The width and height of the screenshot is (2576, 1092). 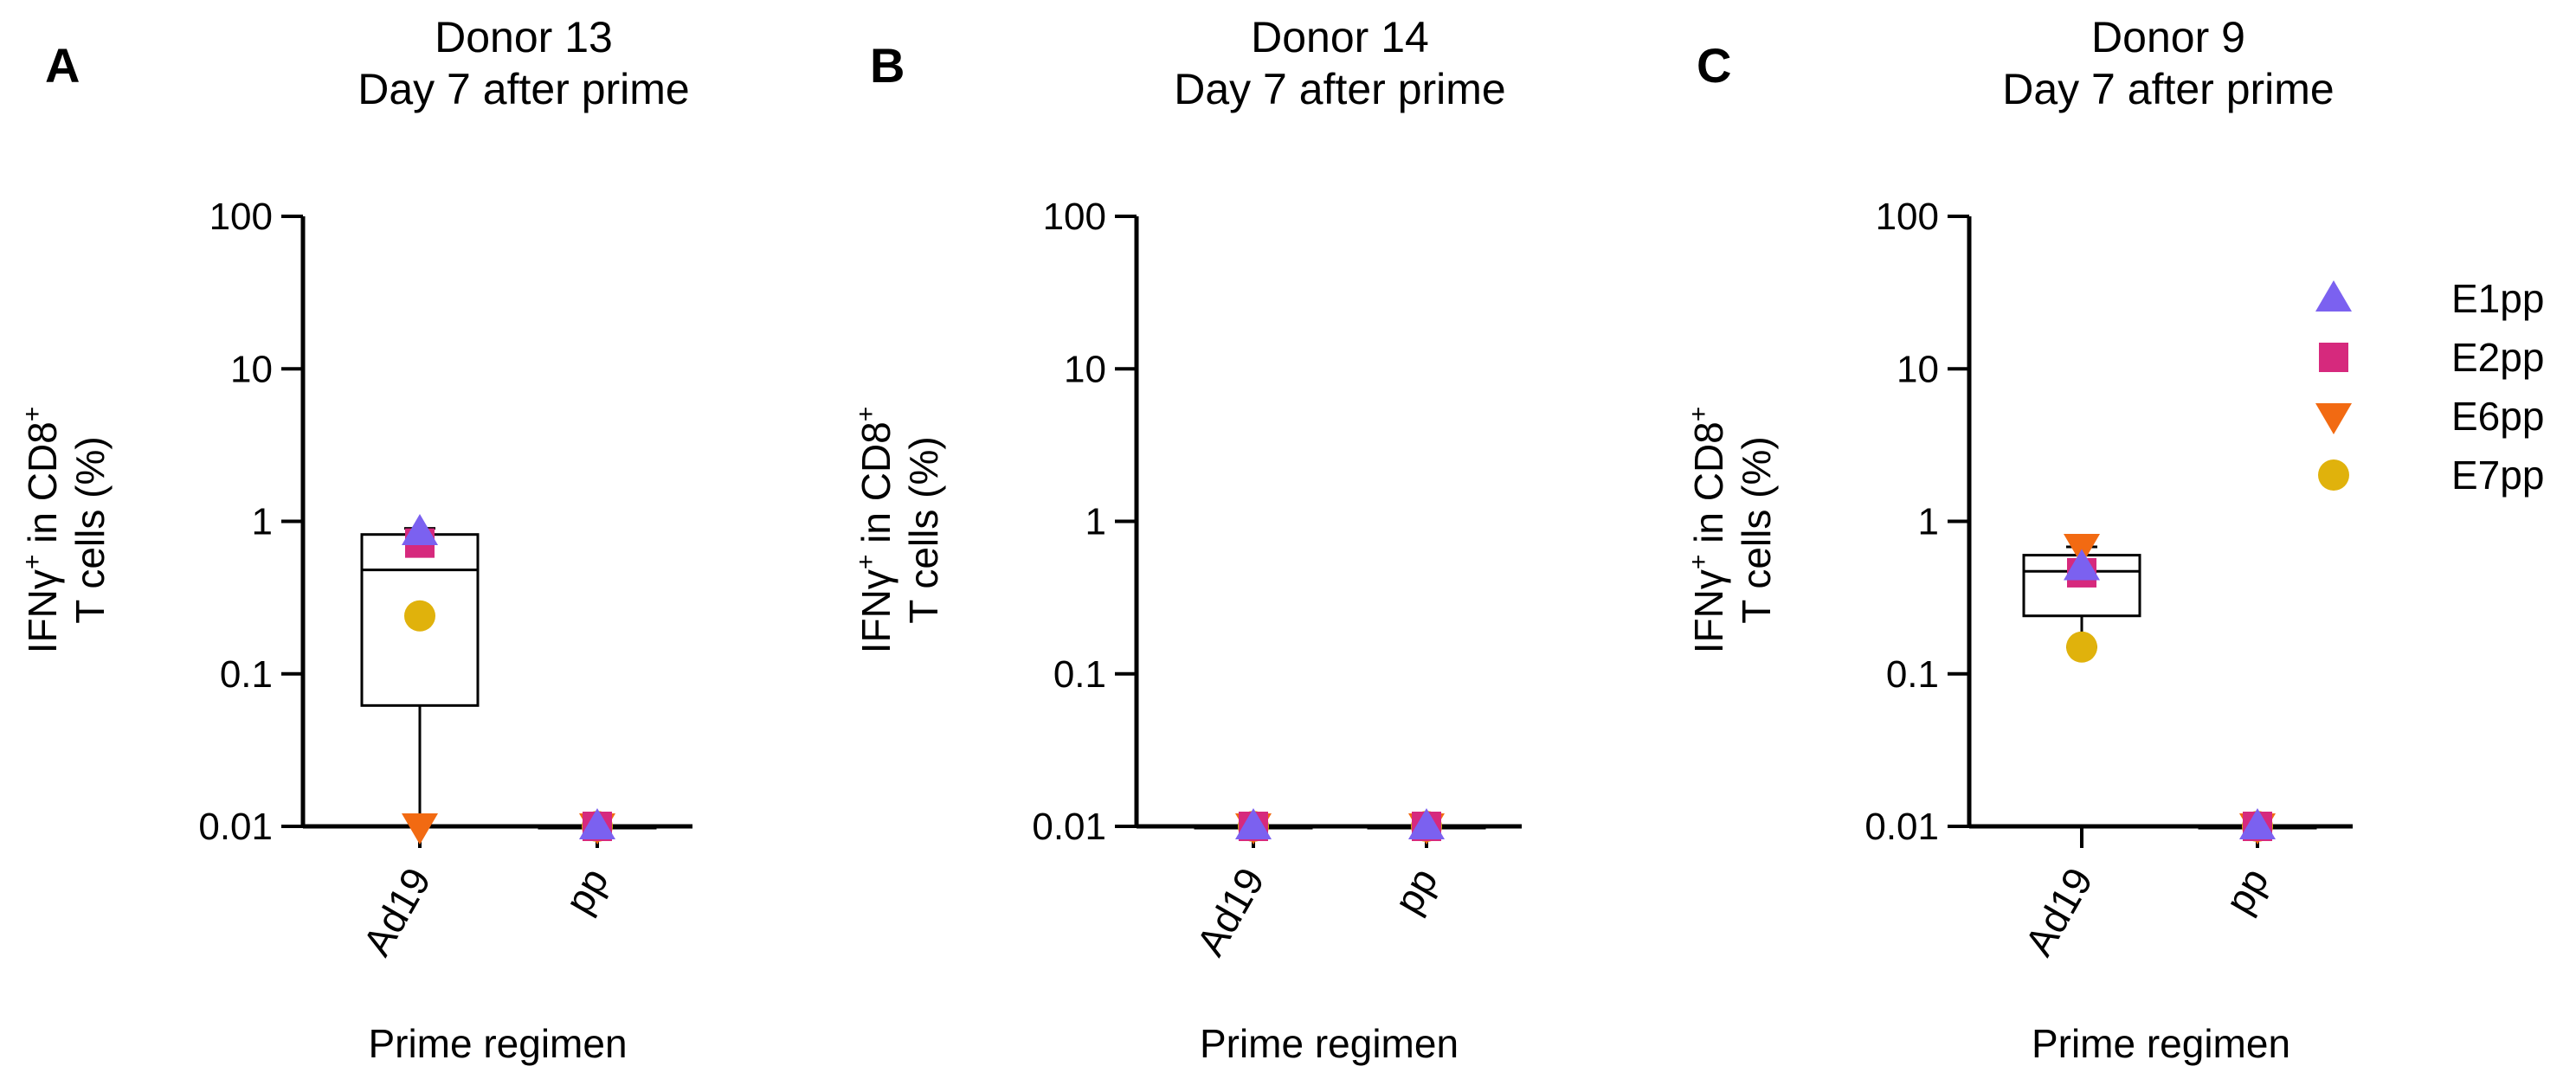 What do you see at coordinates (2333, 418) in the screenshot?
I see `legend-marker-e6pp` at bounding box center [2333, 418].